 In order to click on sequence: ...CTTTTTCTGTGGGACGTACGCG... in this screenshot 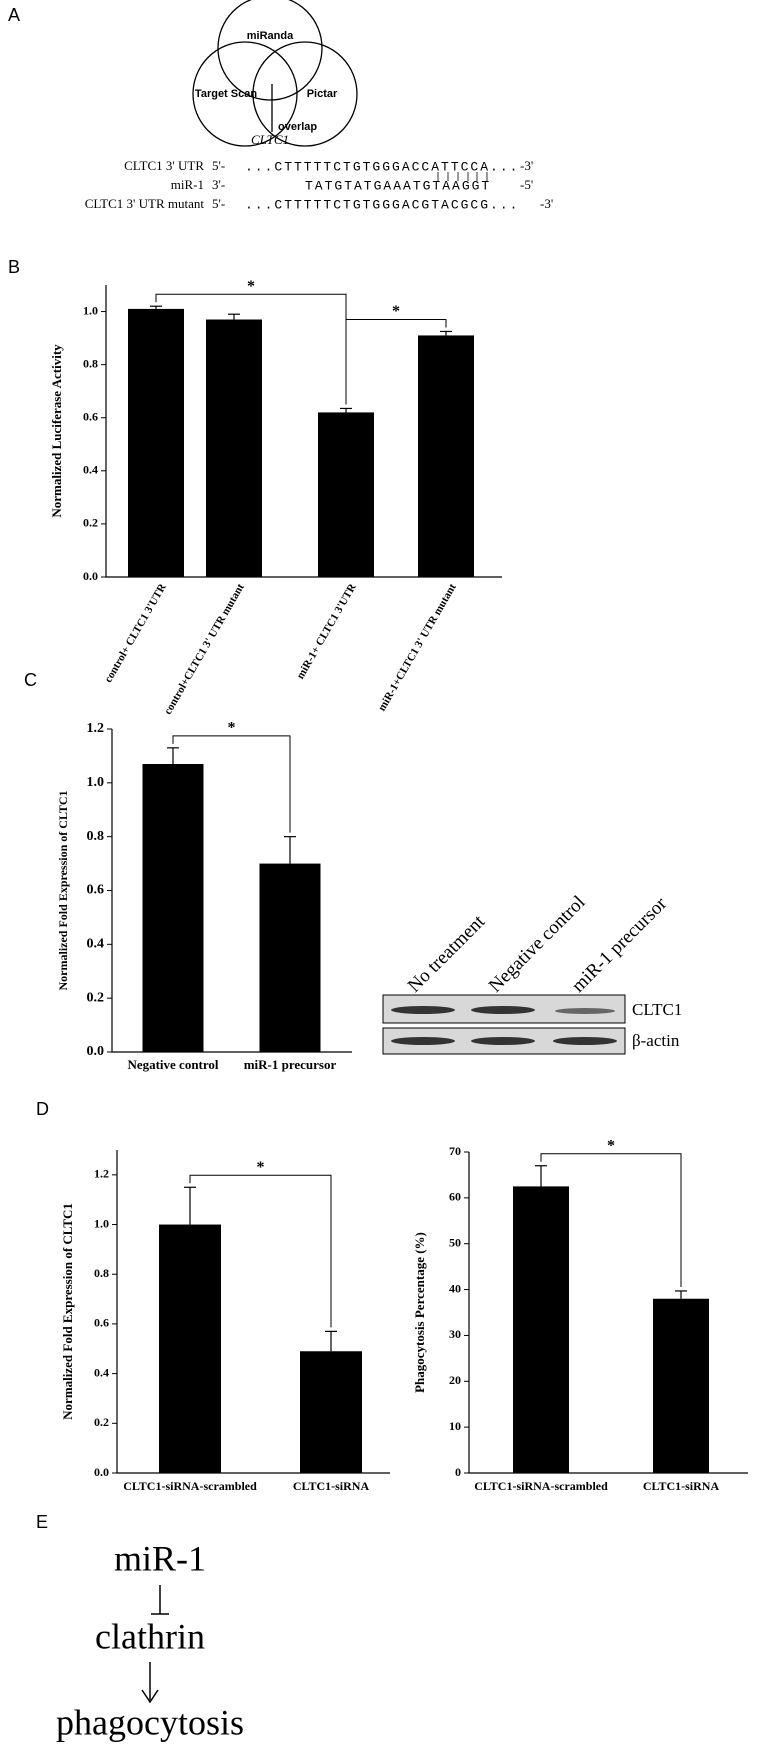, I will do `click(382, 204)`.